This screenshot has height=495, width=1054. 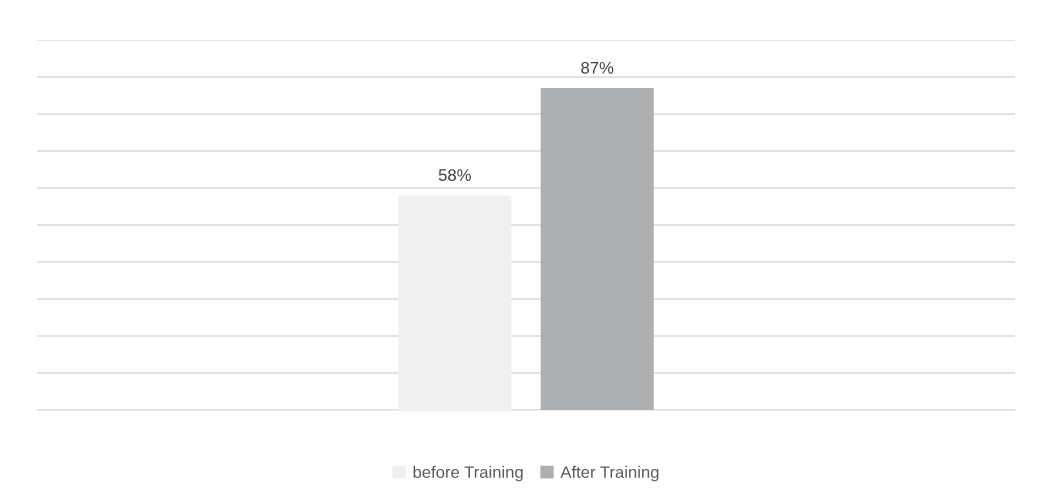 I want to click on data-label: 58%, so click(x=454, y=175).